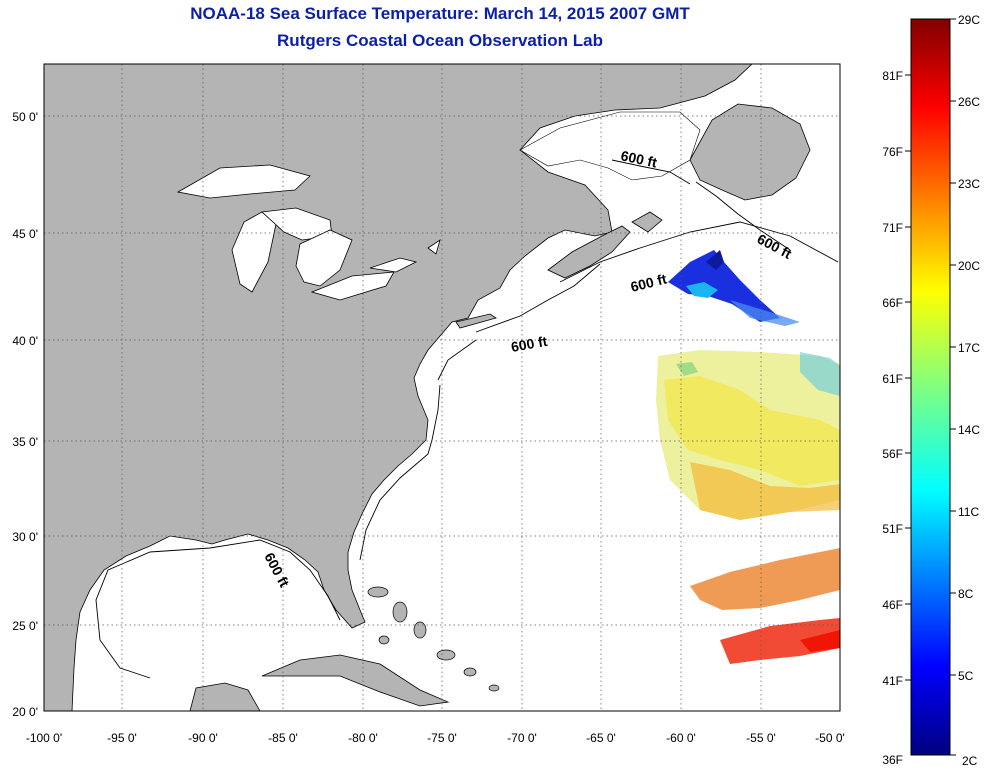 This screenshot has height=770, width=984. I want to click on lon-tick-label: -70 0', so click(522, 738).